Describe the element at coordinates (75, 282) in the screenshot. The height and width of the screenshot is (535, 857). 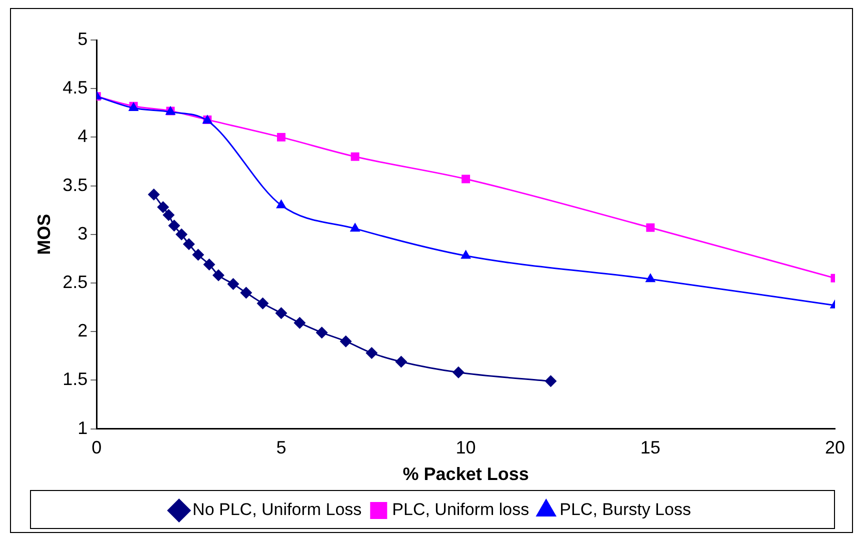
I see `y-tick-label: 2.5` at that location.